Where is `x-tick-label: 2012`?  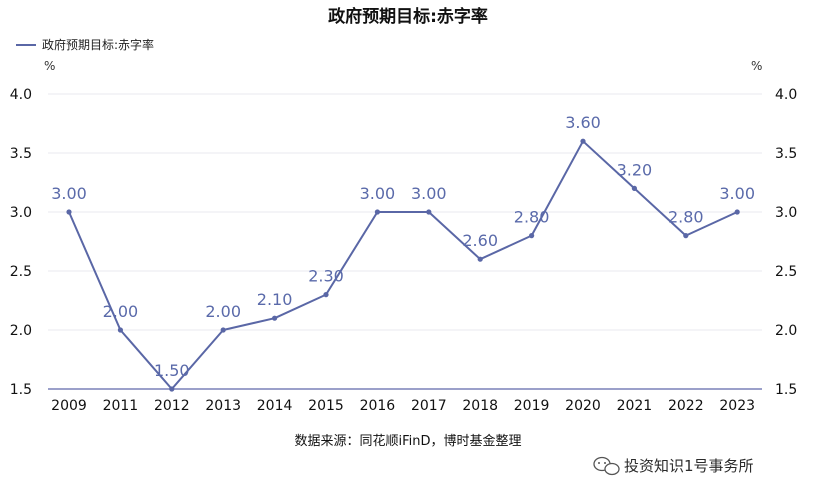
x-tick-label: 2012 is located at coordinates (172, 406).